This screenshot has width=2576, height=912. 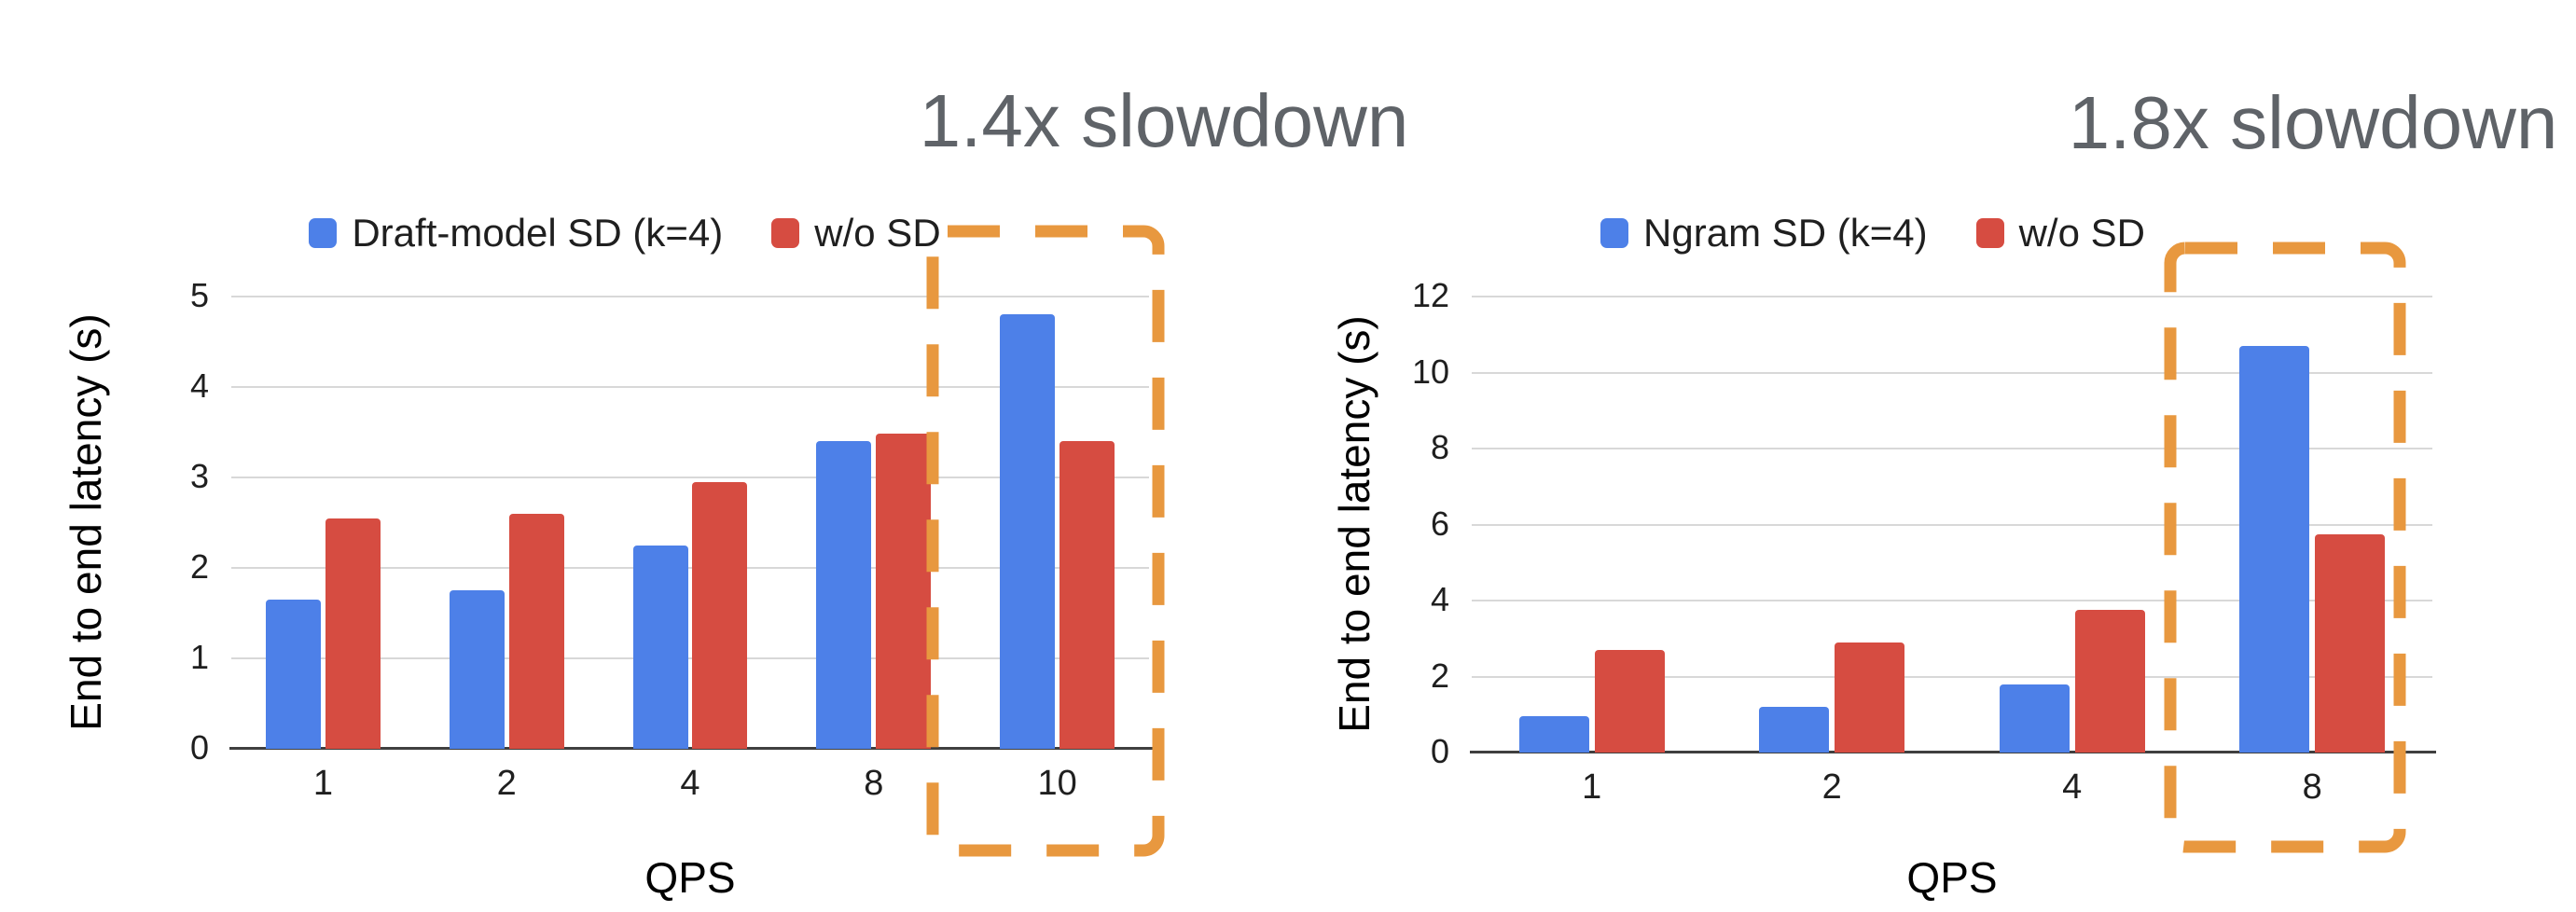 What do you see at coordinates (690, 877) in the screenshot?
I see `x-axis-title-left-chart: QPS` at bounding box center [690, 877].